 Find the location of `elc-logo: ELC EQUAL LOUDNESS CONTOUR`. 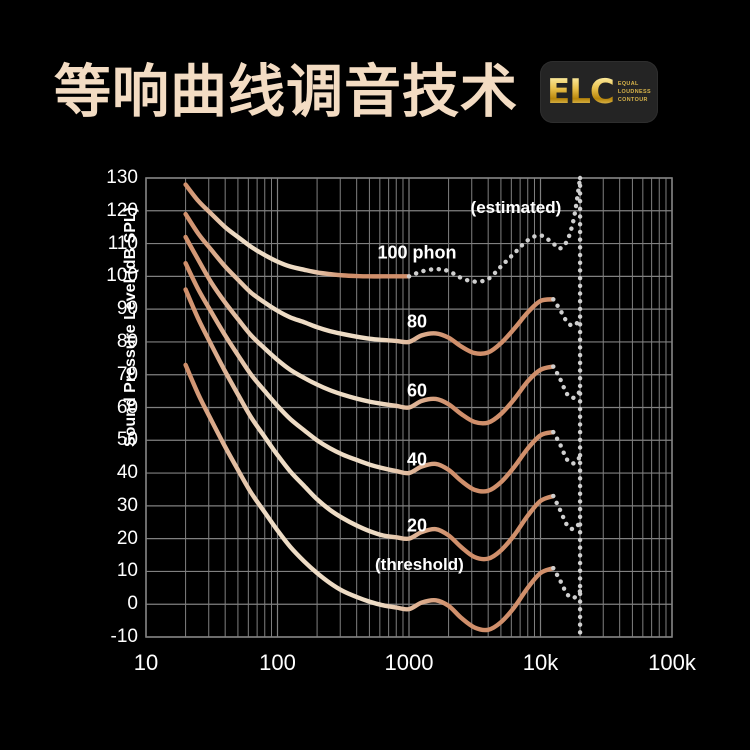

elc-logo: ELC EQUAL LOUDNESS CONTOUR is located at coordinates (599, 92).